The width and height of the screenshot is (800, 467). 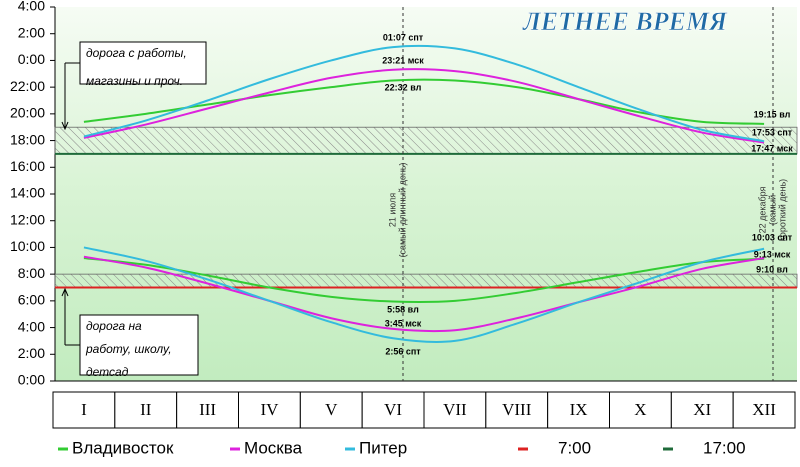 What do you see at coordinates (123, 447) in the screenshot?
I see `legend-label: Владивосток` at bounding box center [123, 447].